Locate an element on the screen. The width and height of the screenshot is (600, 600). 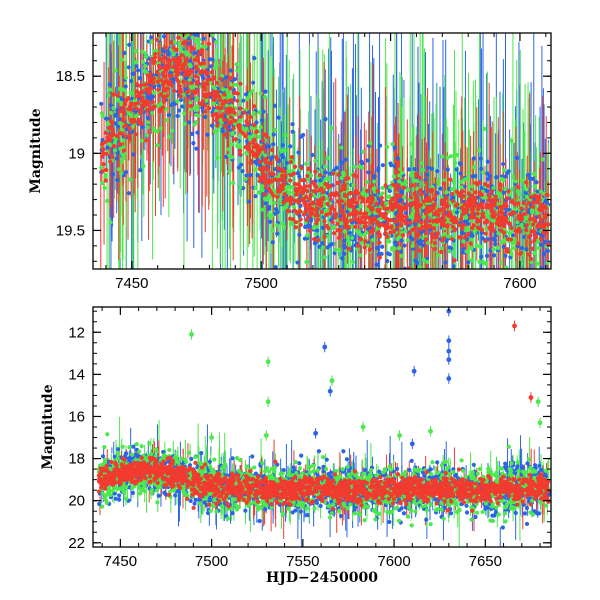
top-x-tick-label: 7550 is located at coordinates (390, 283).